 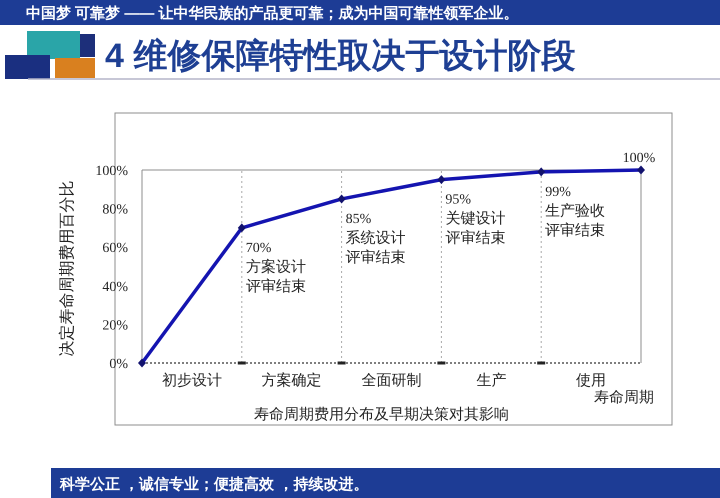 What do you see at coordinates (392, 380) in the screenshot?
I see `text: 全面研制` at bounding box center [392, 380].